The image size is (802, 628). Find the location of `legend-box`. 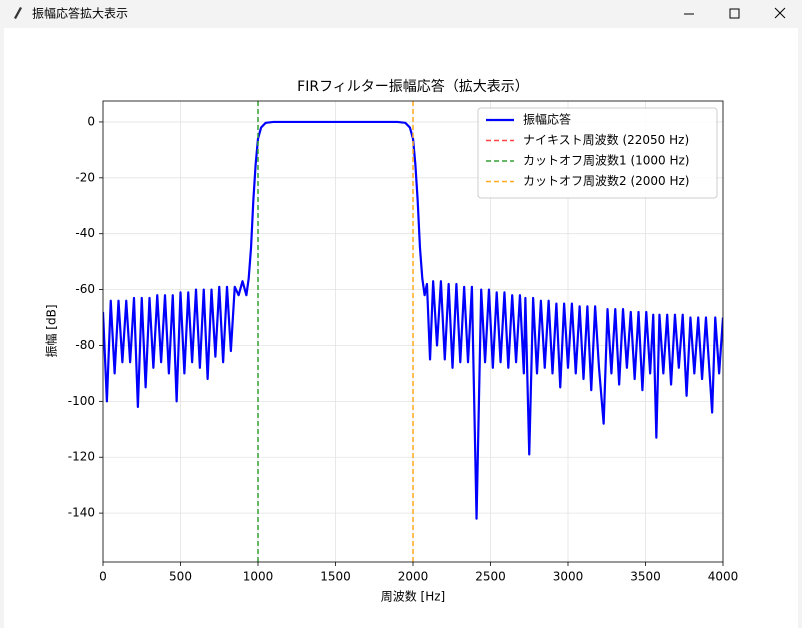

legend-box is located at coordinates (597, 153).